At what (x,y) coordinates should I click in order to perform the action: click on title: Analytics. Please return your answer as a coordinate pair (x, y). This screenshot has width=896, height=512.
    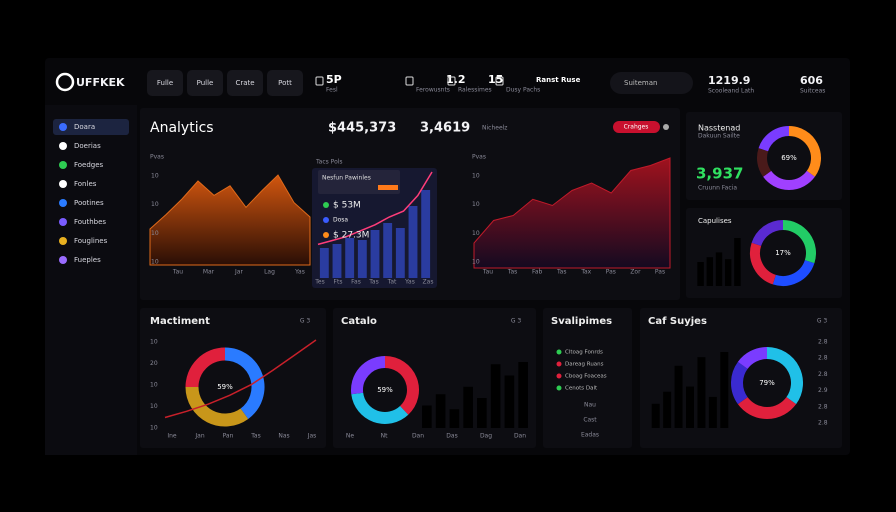
    Looking at the image, I should click on (182, 128).